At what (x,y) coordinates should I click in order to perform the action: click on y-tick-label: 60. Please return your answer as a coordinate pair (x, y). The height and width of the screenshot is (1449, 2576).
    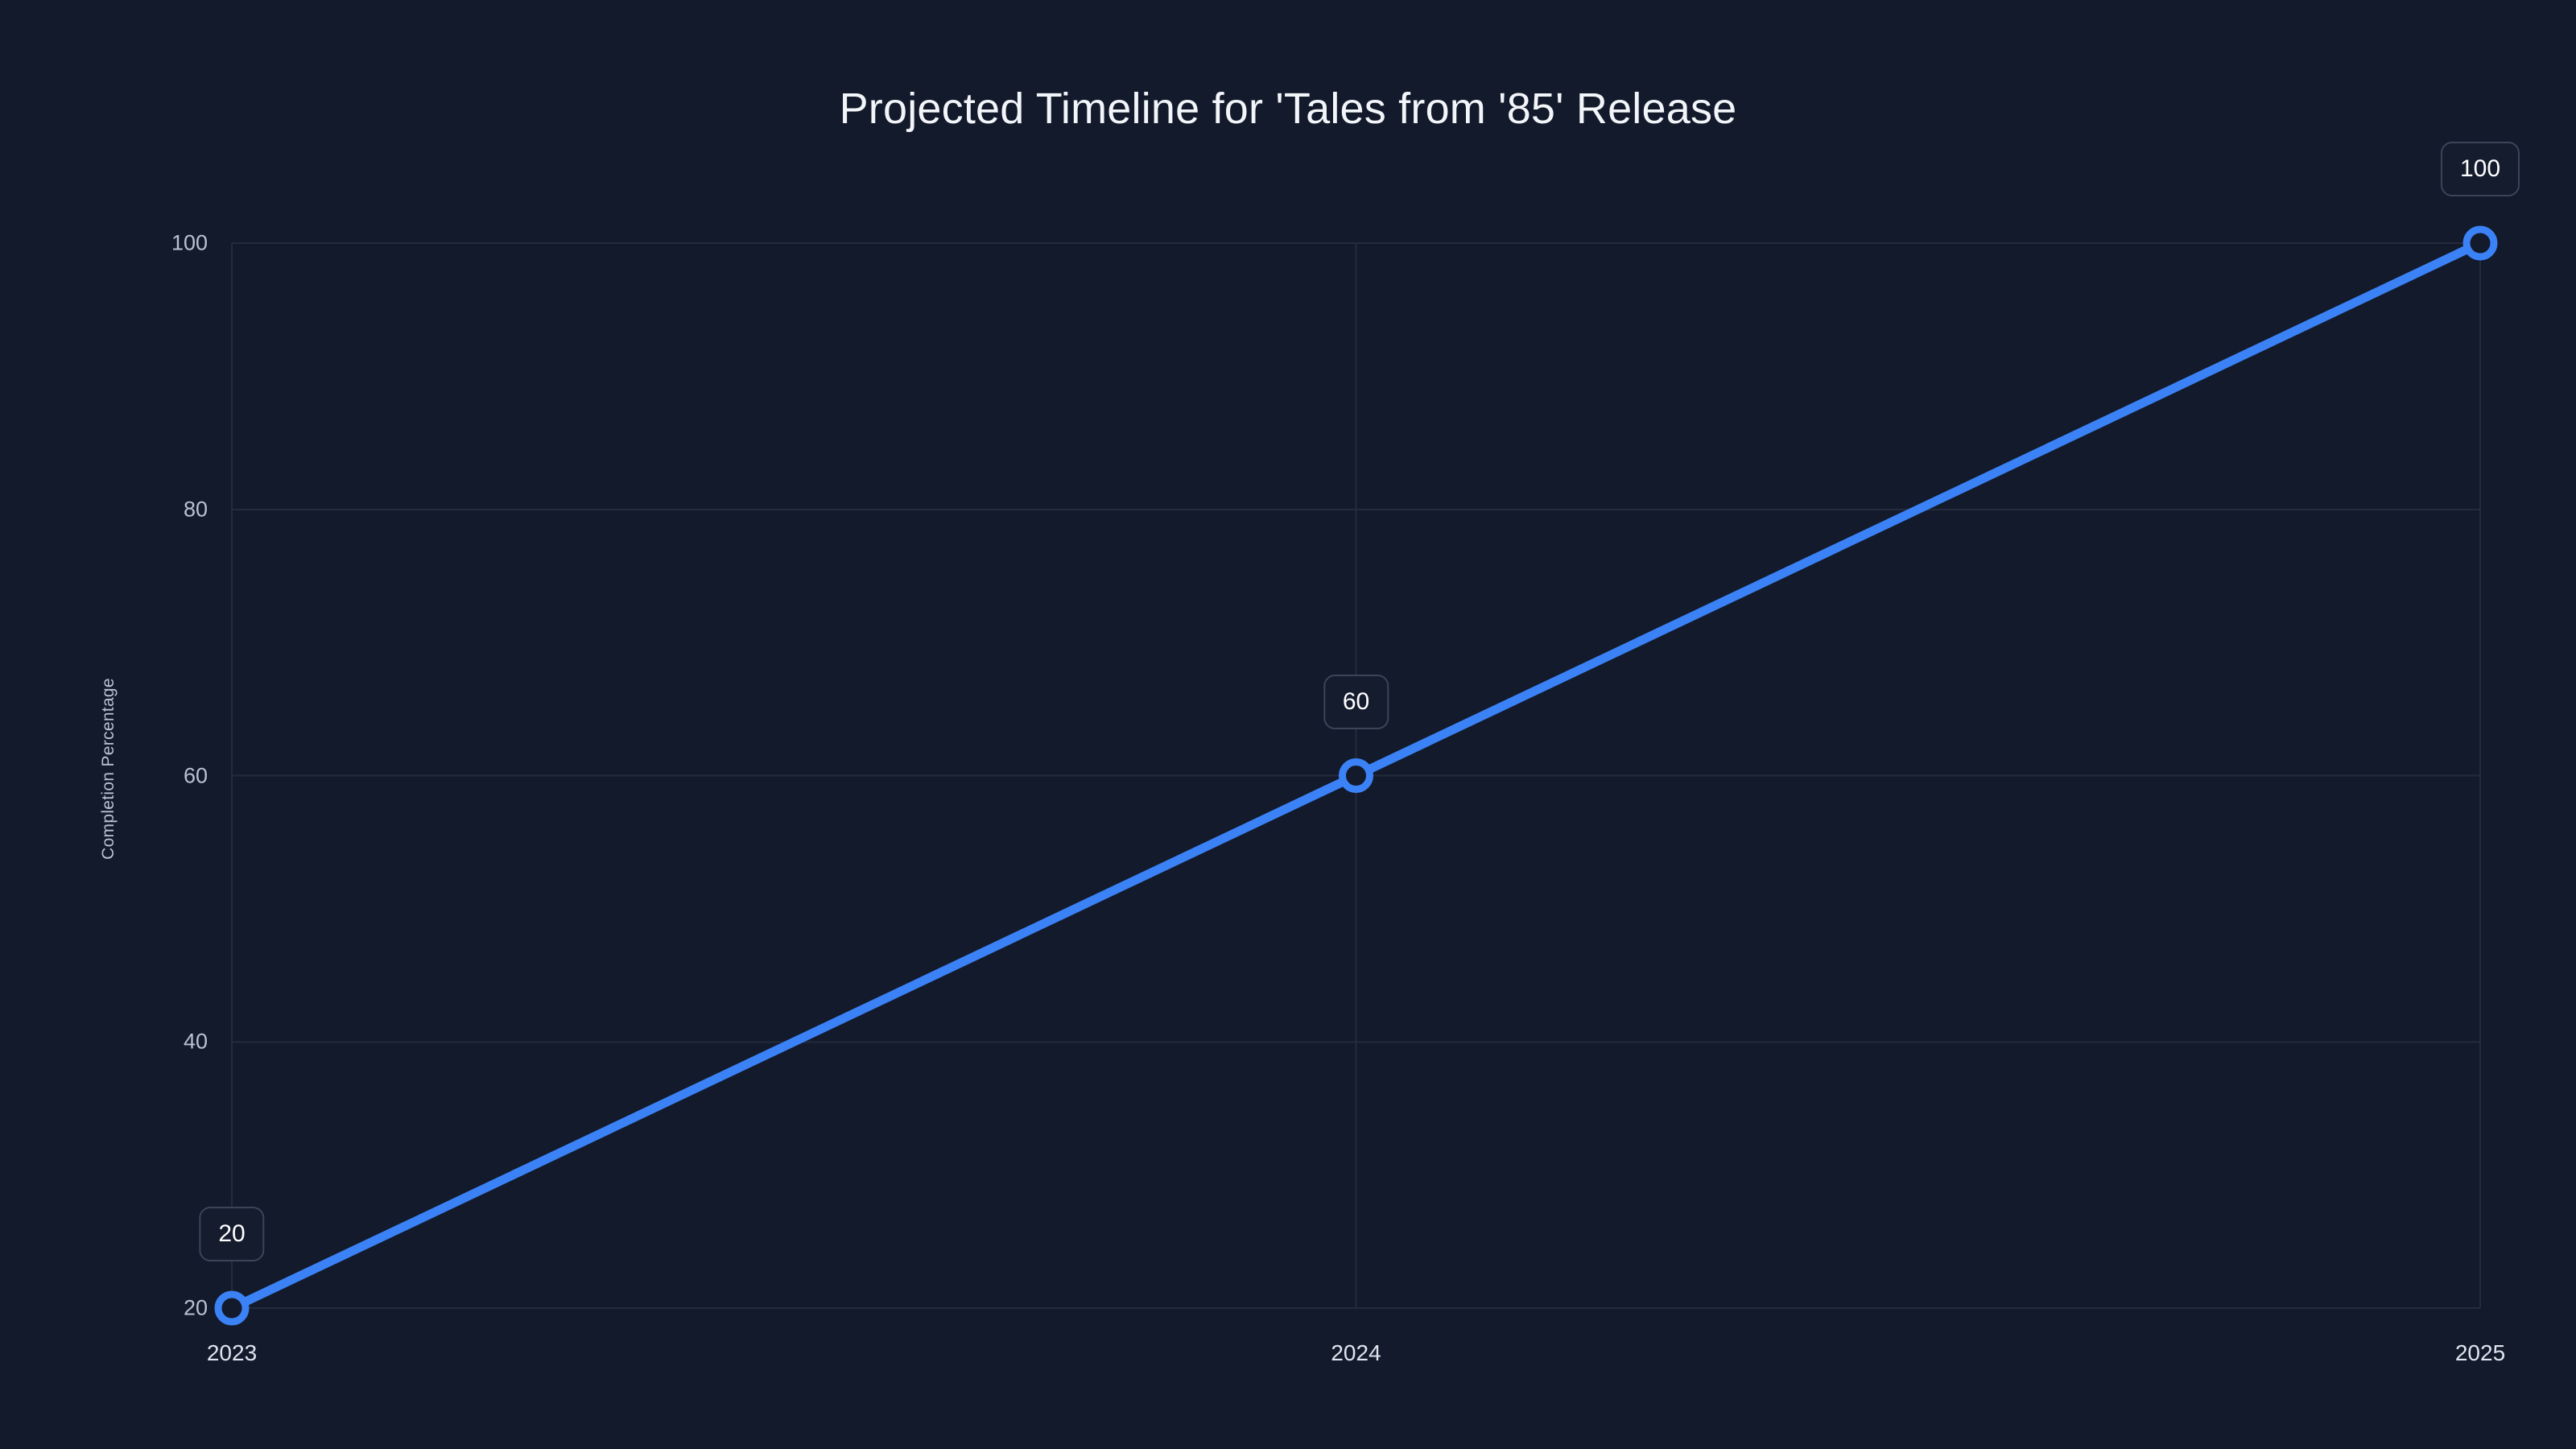
    Looking at the image, I should click on (195, 775).